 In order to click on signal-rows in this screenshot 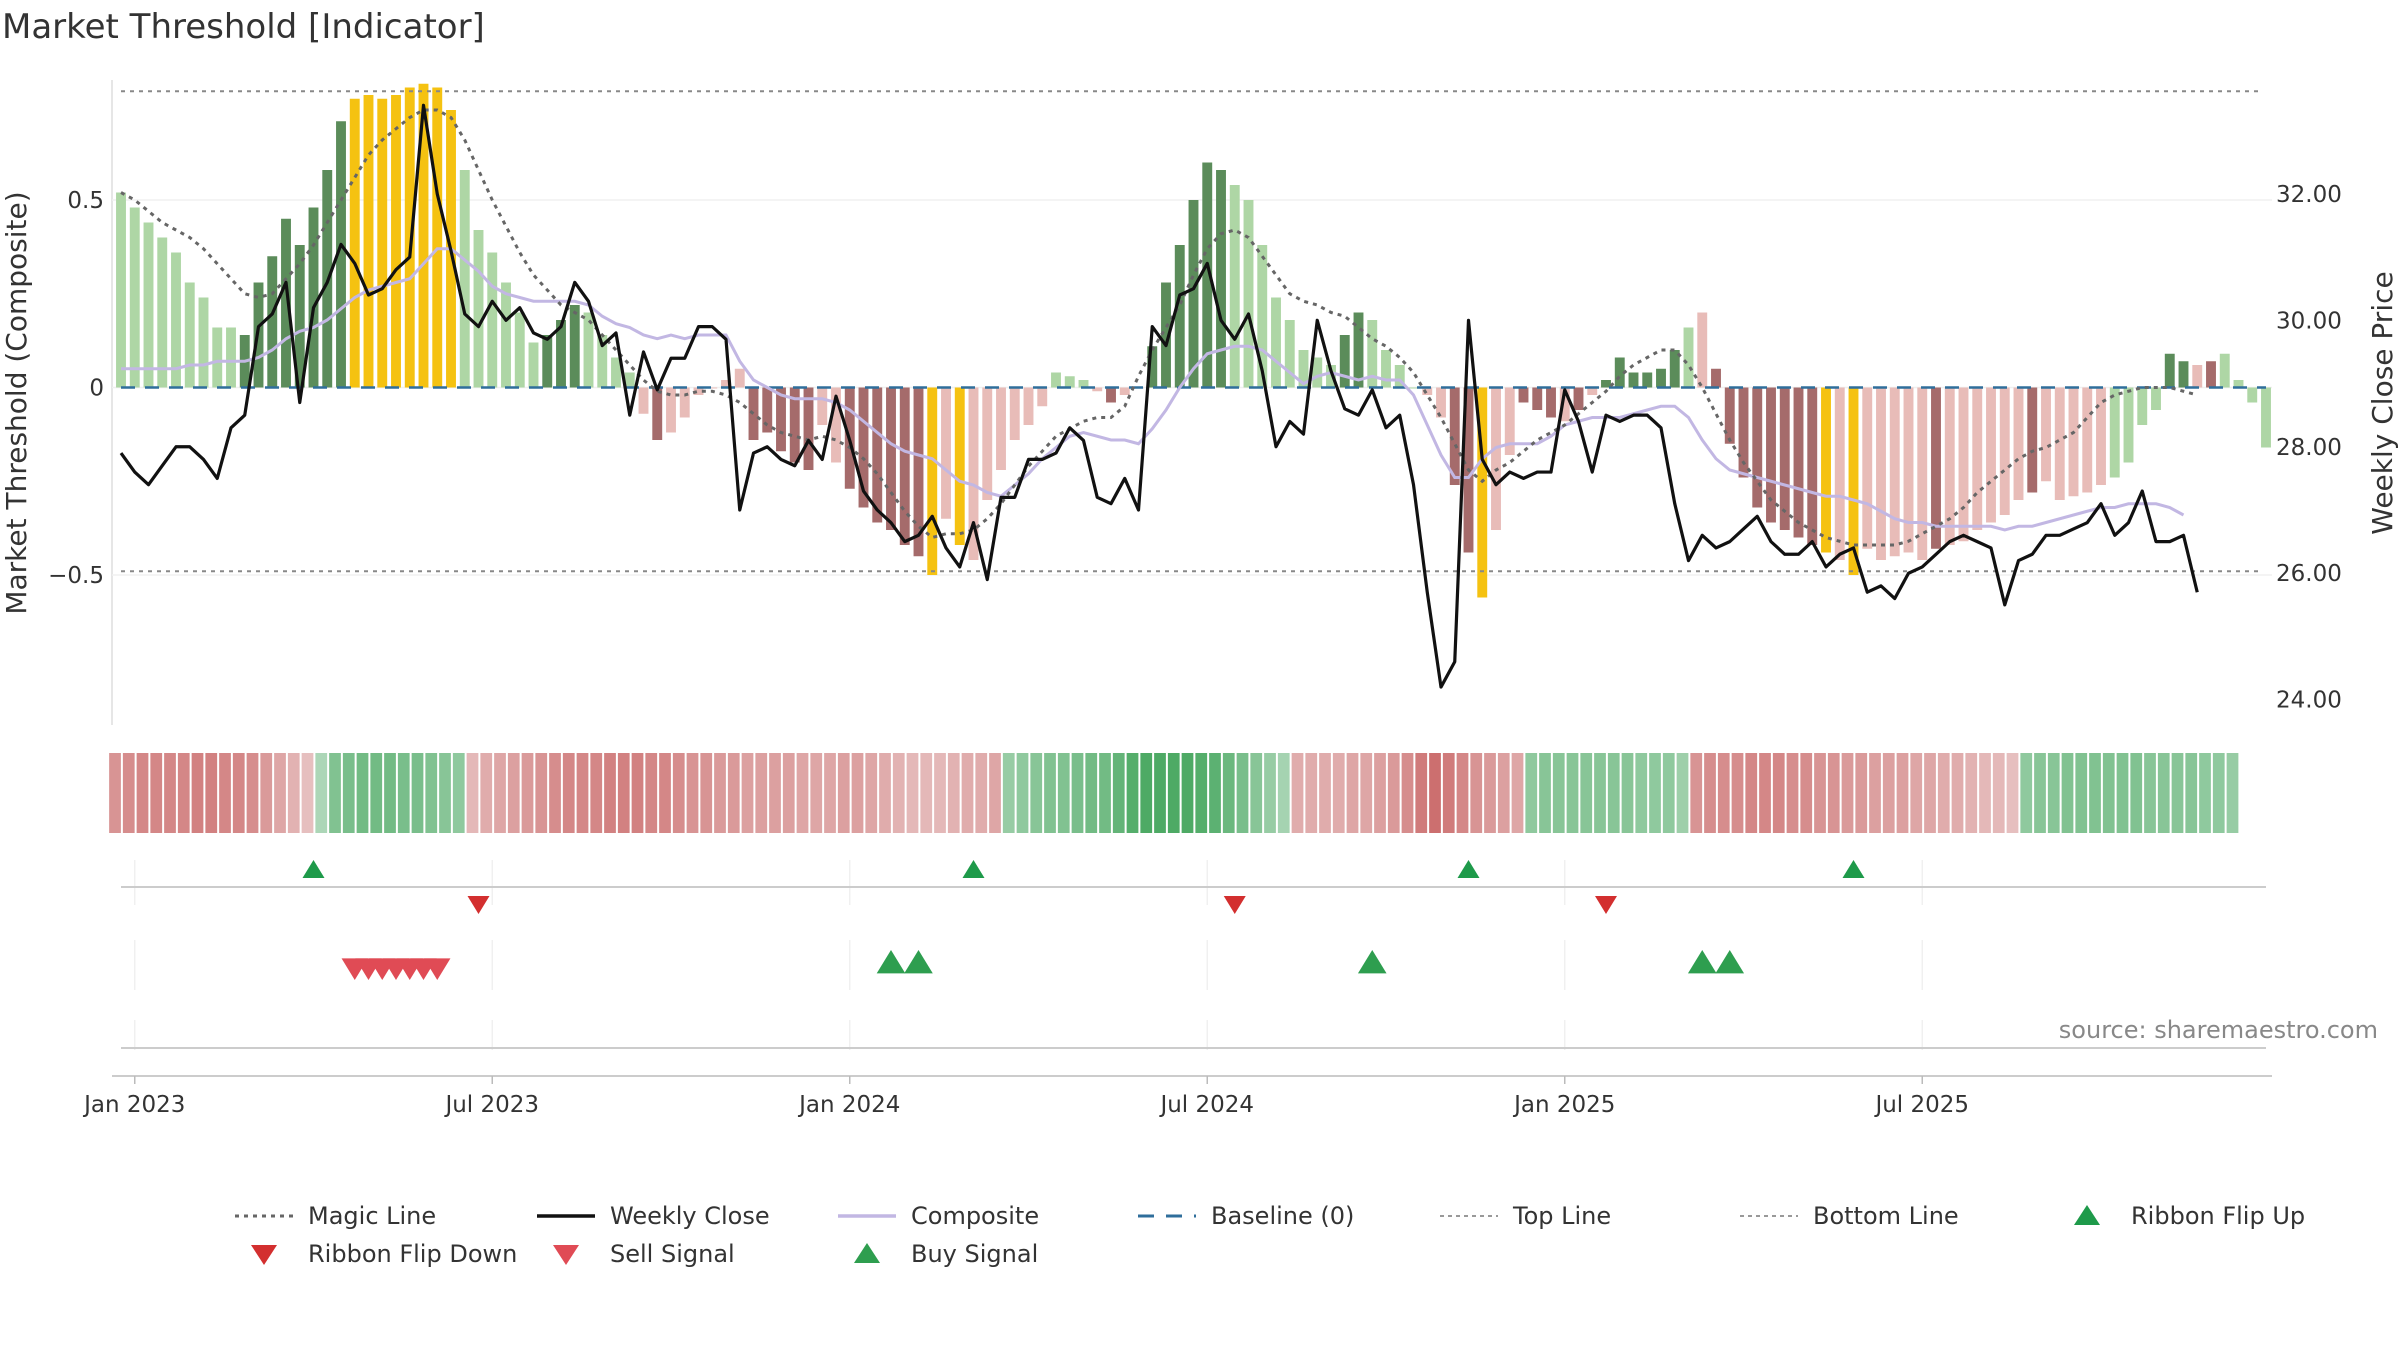, I will do `click(1192, 968)`.